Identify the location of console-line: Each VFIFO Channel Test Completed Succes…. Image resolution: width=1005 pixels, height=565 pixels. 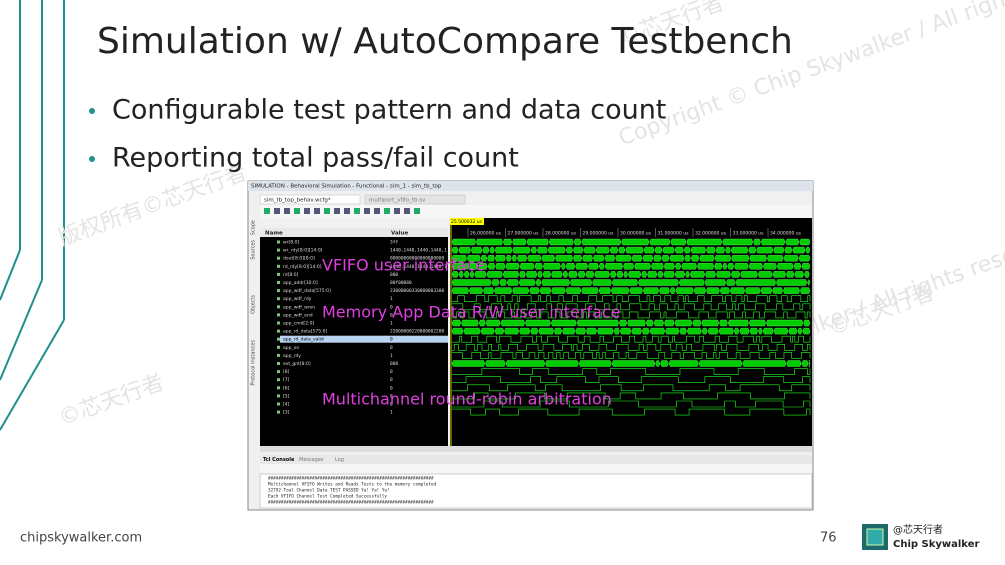
(327, 497).